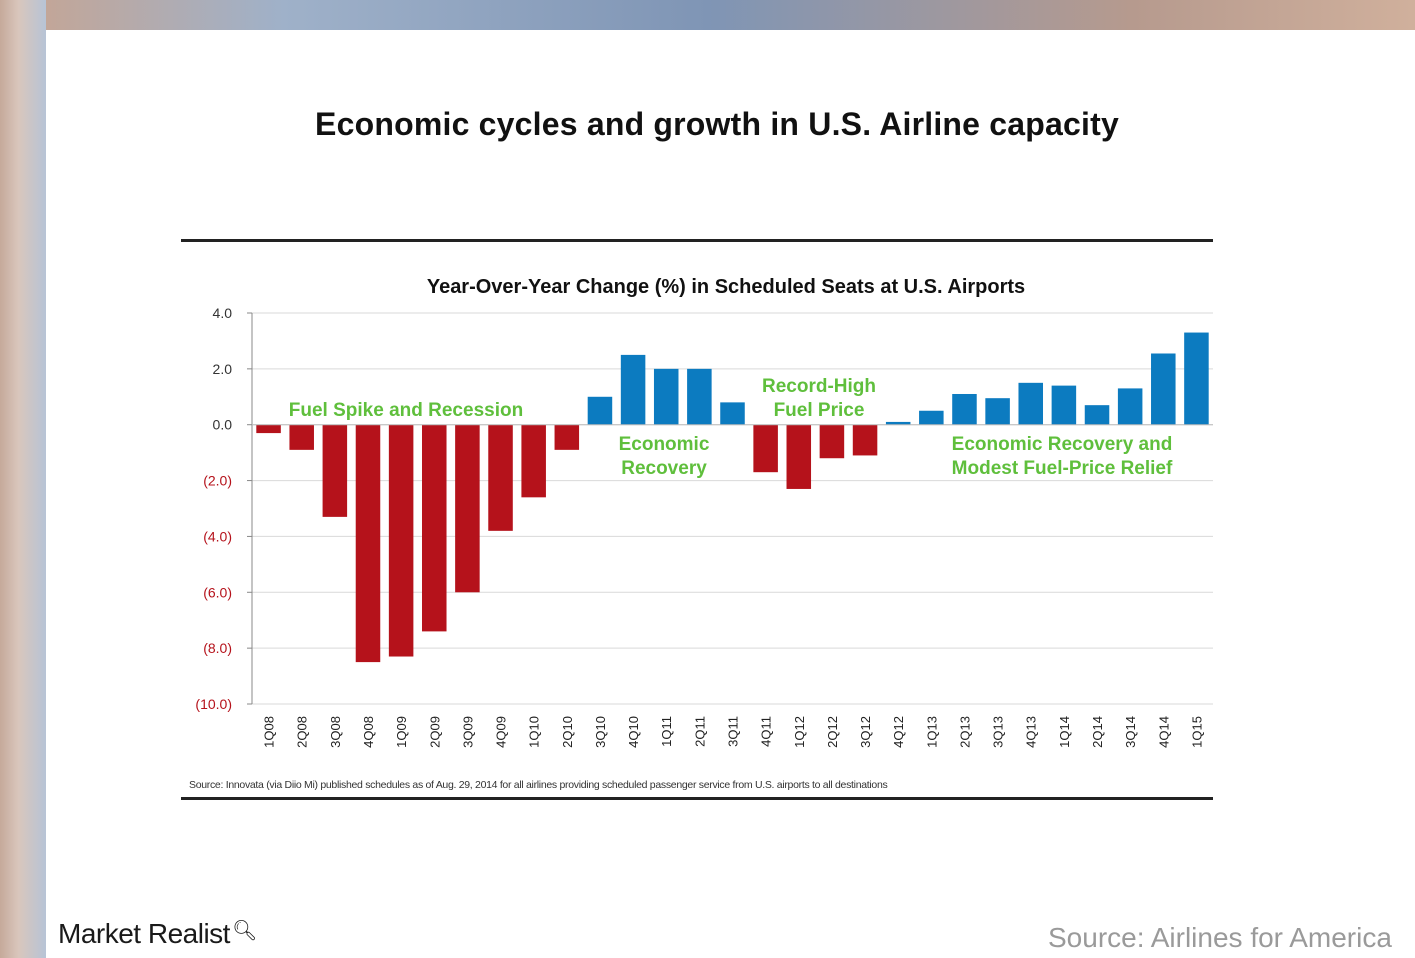  Describe the element at coordinates (217, 481) in the screenshot. I see `y-tick-label: (2.0)` at that location.